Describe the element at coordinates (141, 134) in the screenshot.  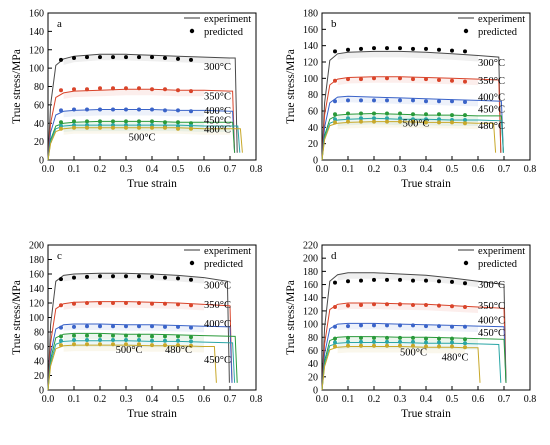
I see `series-400°C` at that location.